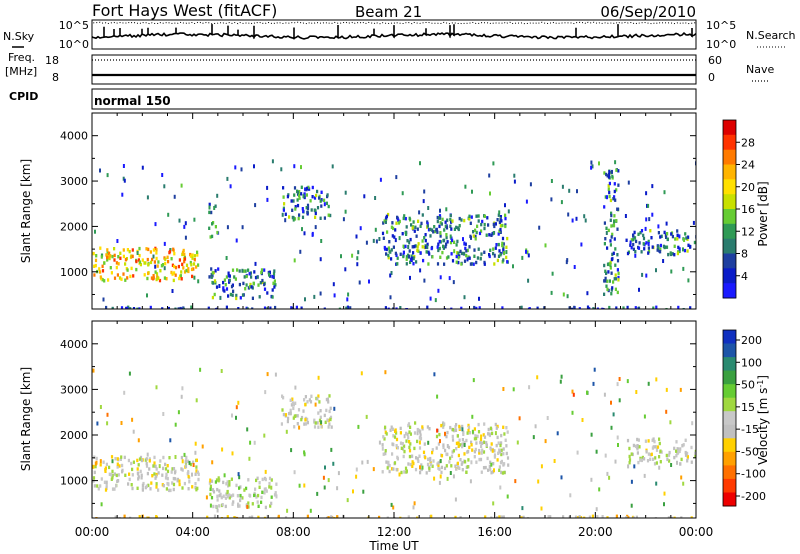  Describe the element at coordinates (394, 69) in the screenshot. I see `freq-panel-frame` at that location.